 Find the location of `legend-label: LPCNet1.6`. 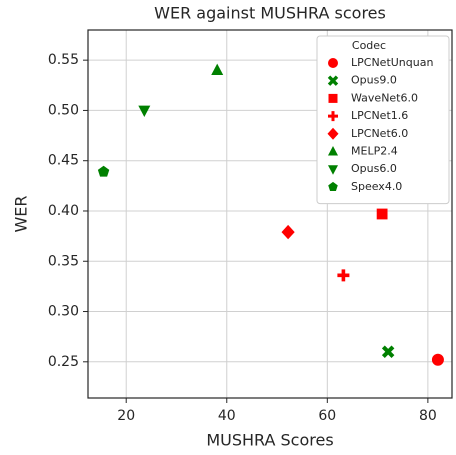

legend-label: LPCNet1.6 is located at coordinates (379, 115).